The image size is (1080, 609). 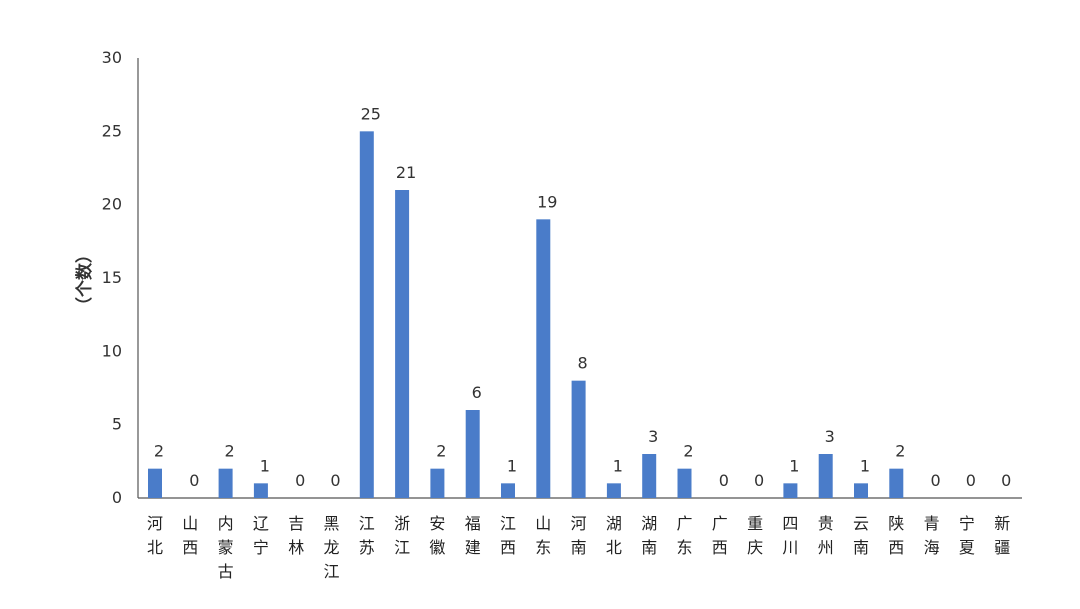 What do you see at coordinates (720, 535) in the screenshot?
I see `category-label: 广西` at bounding box center [720, 535].